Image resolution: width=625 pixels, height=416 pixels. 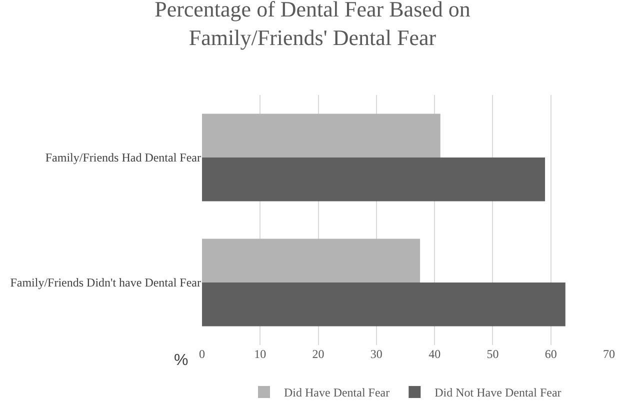 What do you see at coordinates (550, 354) in the screenshot?
I see `x-tick-label: 60` at bounding box center [550, 354].